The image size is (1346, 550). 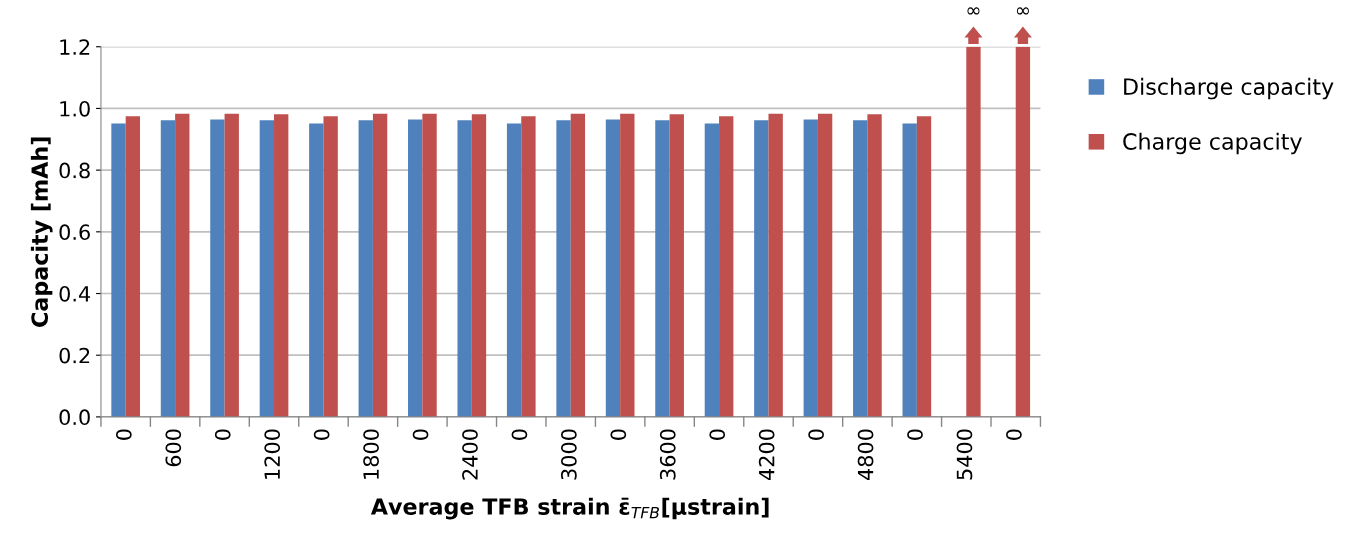 I want to click on x-tick-label: 3600, so click(x=667, y=454).